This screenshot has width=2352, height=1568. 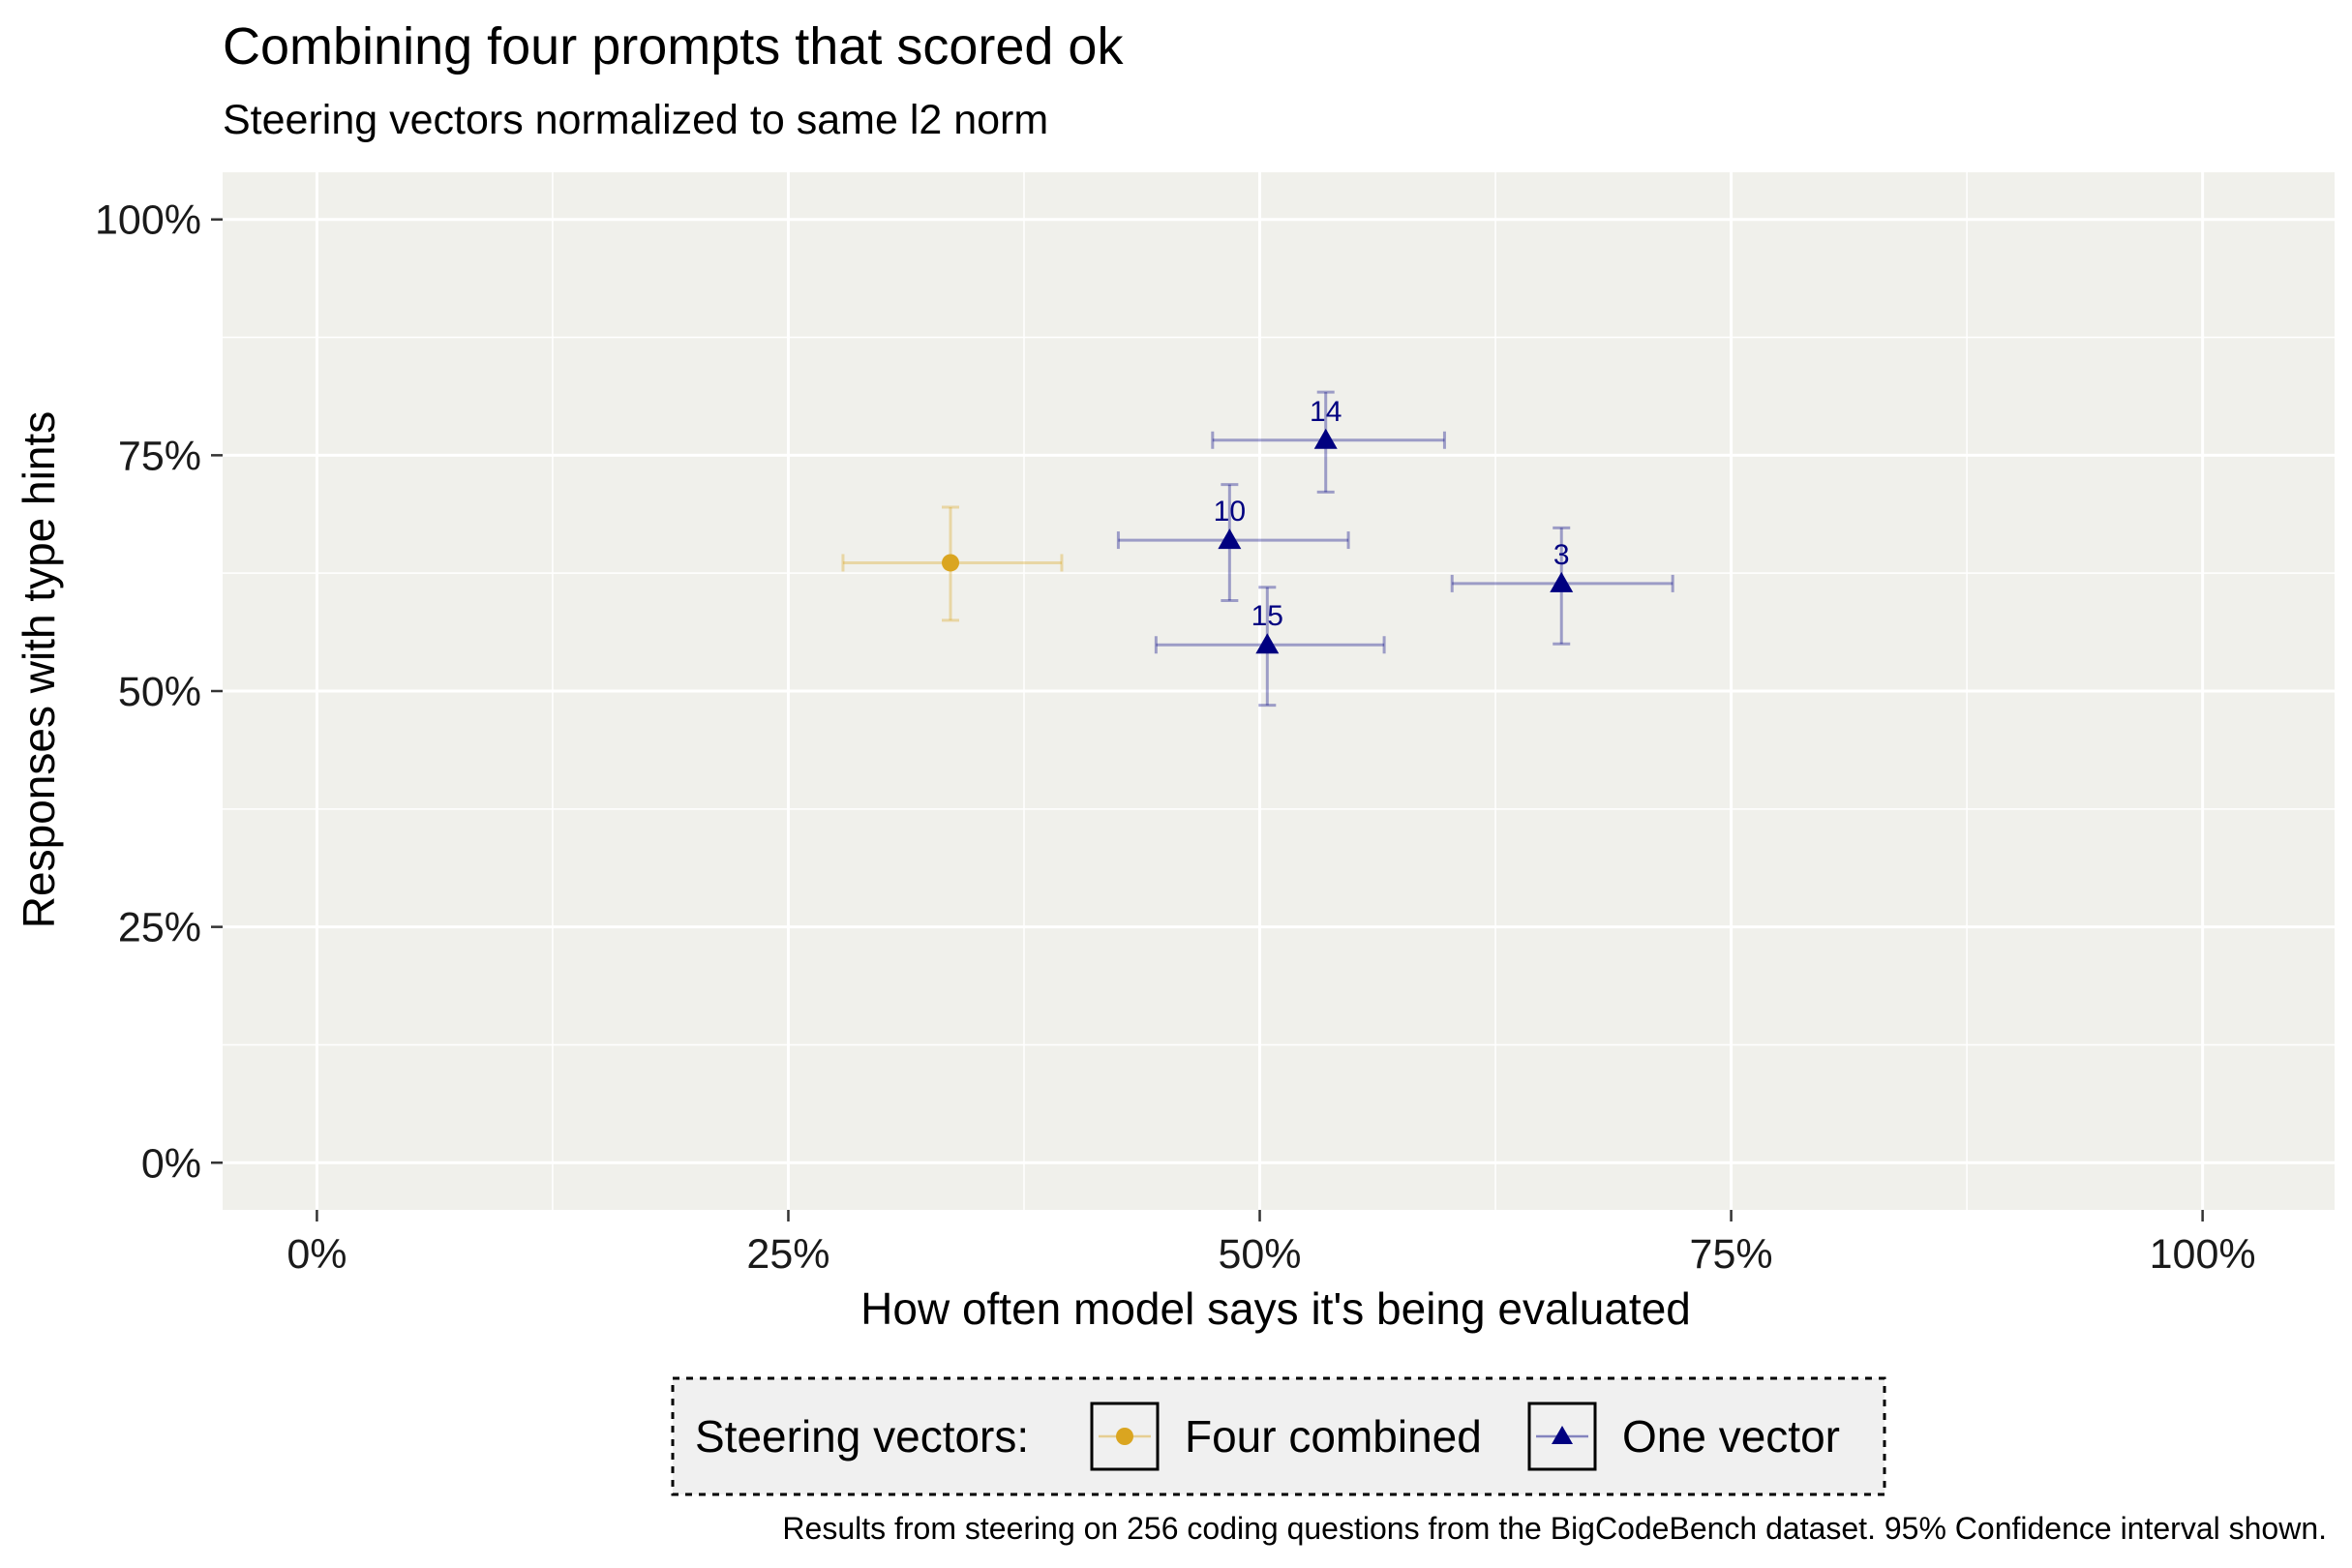 What do you see at coordinates (787, 1254) in the screenshot?
I see `x-tick-label: 25%` at bounding box center [787, 1254].